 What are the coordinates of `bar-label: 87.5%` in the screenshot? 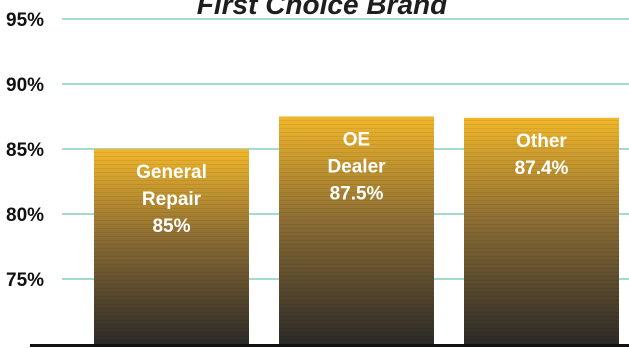 It's located at (357, 194).